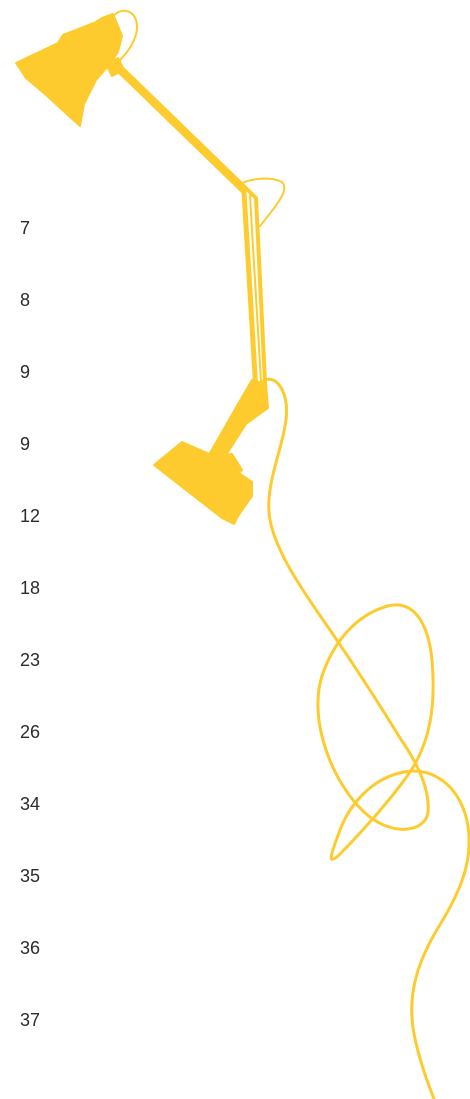 The image size is (470, 1099). Describe the element at coordinates (30, 588) in the screenshot. I see `list-number: 18` at that location.